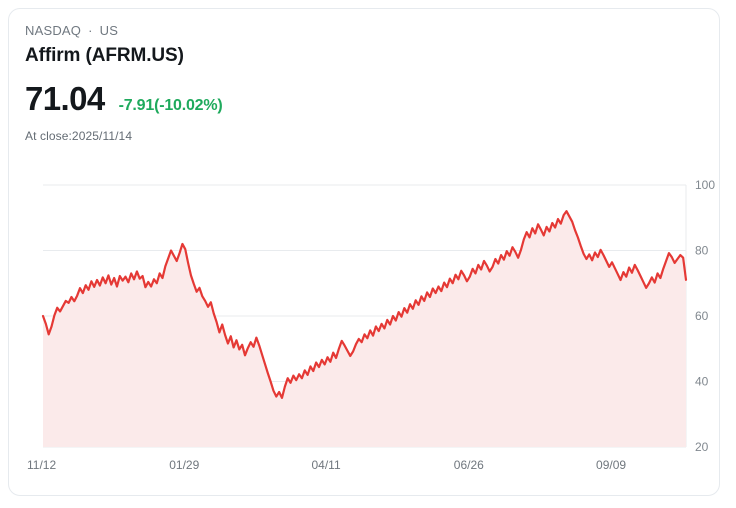 This screenshot has height=508, width=736. Describe the element at coordinates (53, 30) in the screenshot. I see `exchange-name: NASDAQ` at that location.